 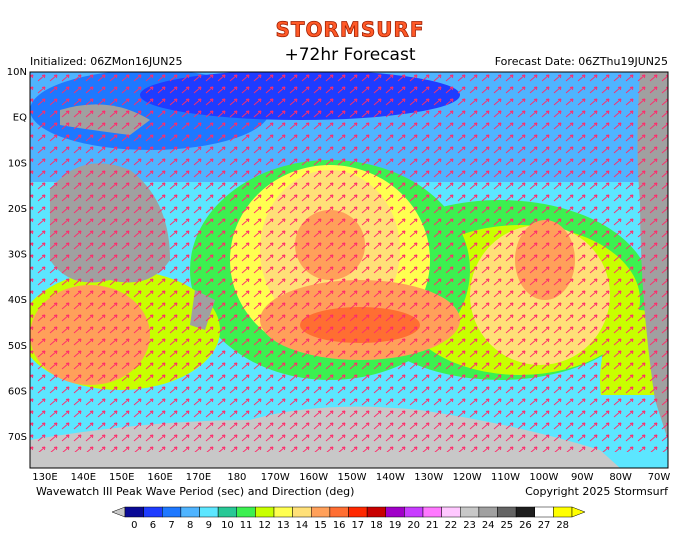 What do you see at coordinates (488, 525) in the screenshot?
I see `legend-label: 24` at bounding box center [488, 525].